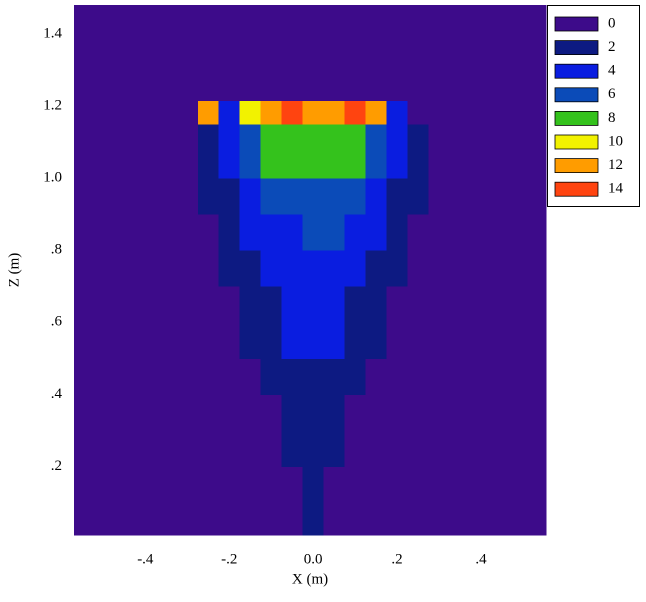  I want to click on y-tick-label: .2, so click(56, 466).